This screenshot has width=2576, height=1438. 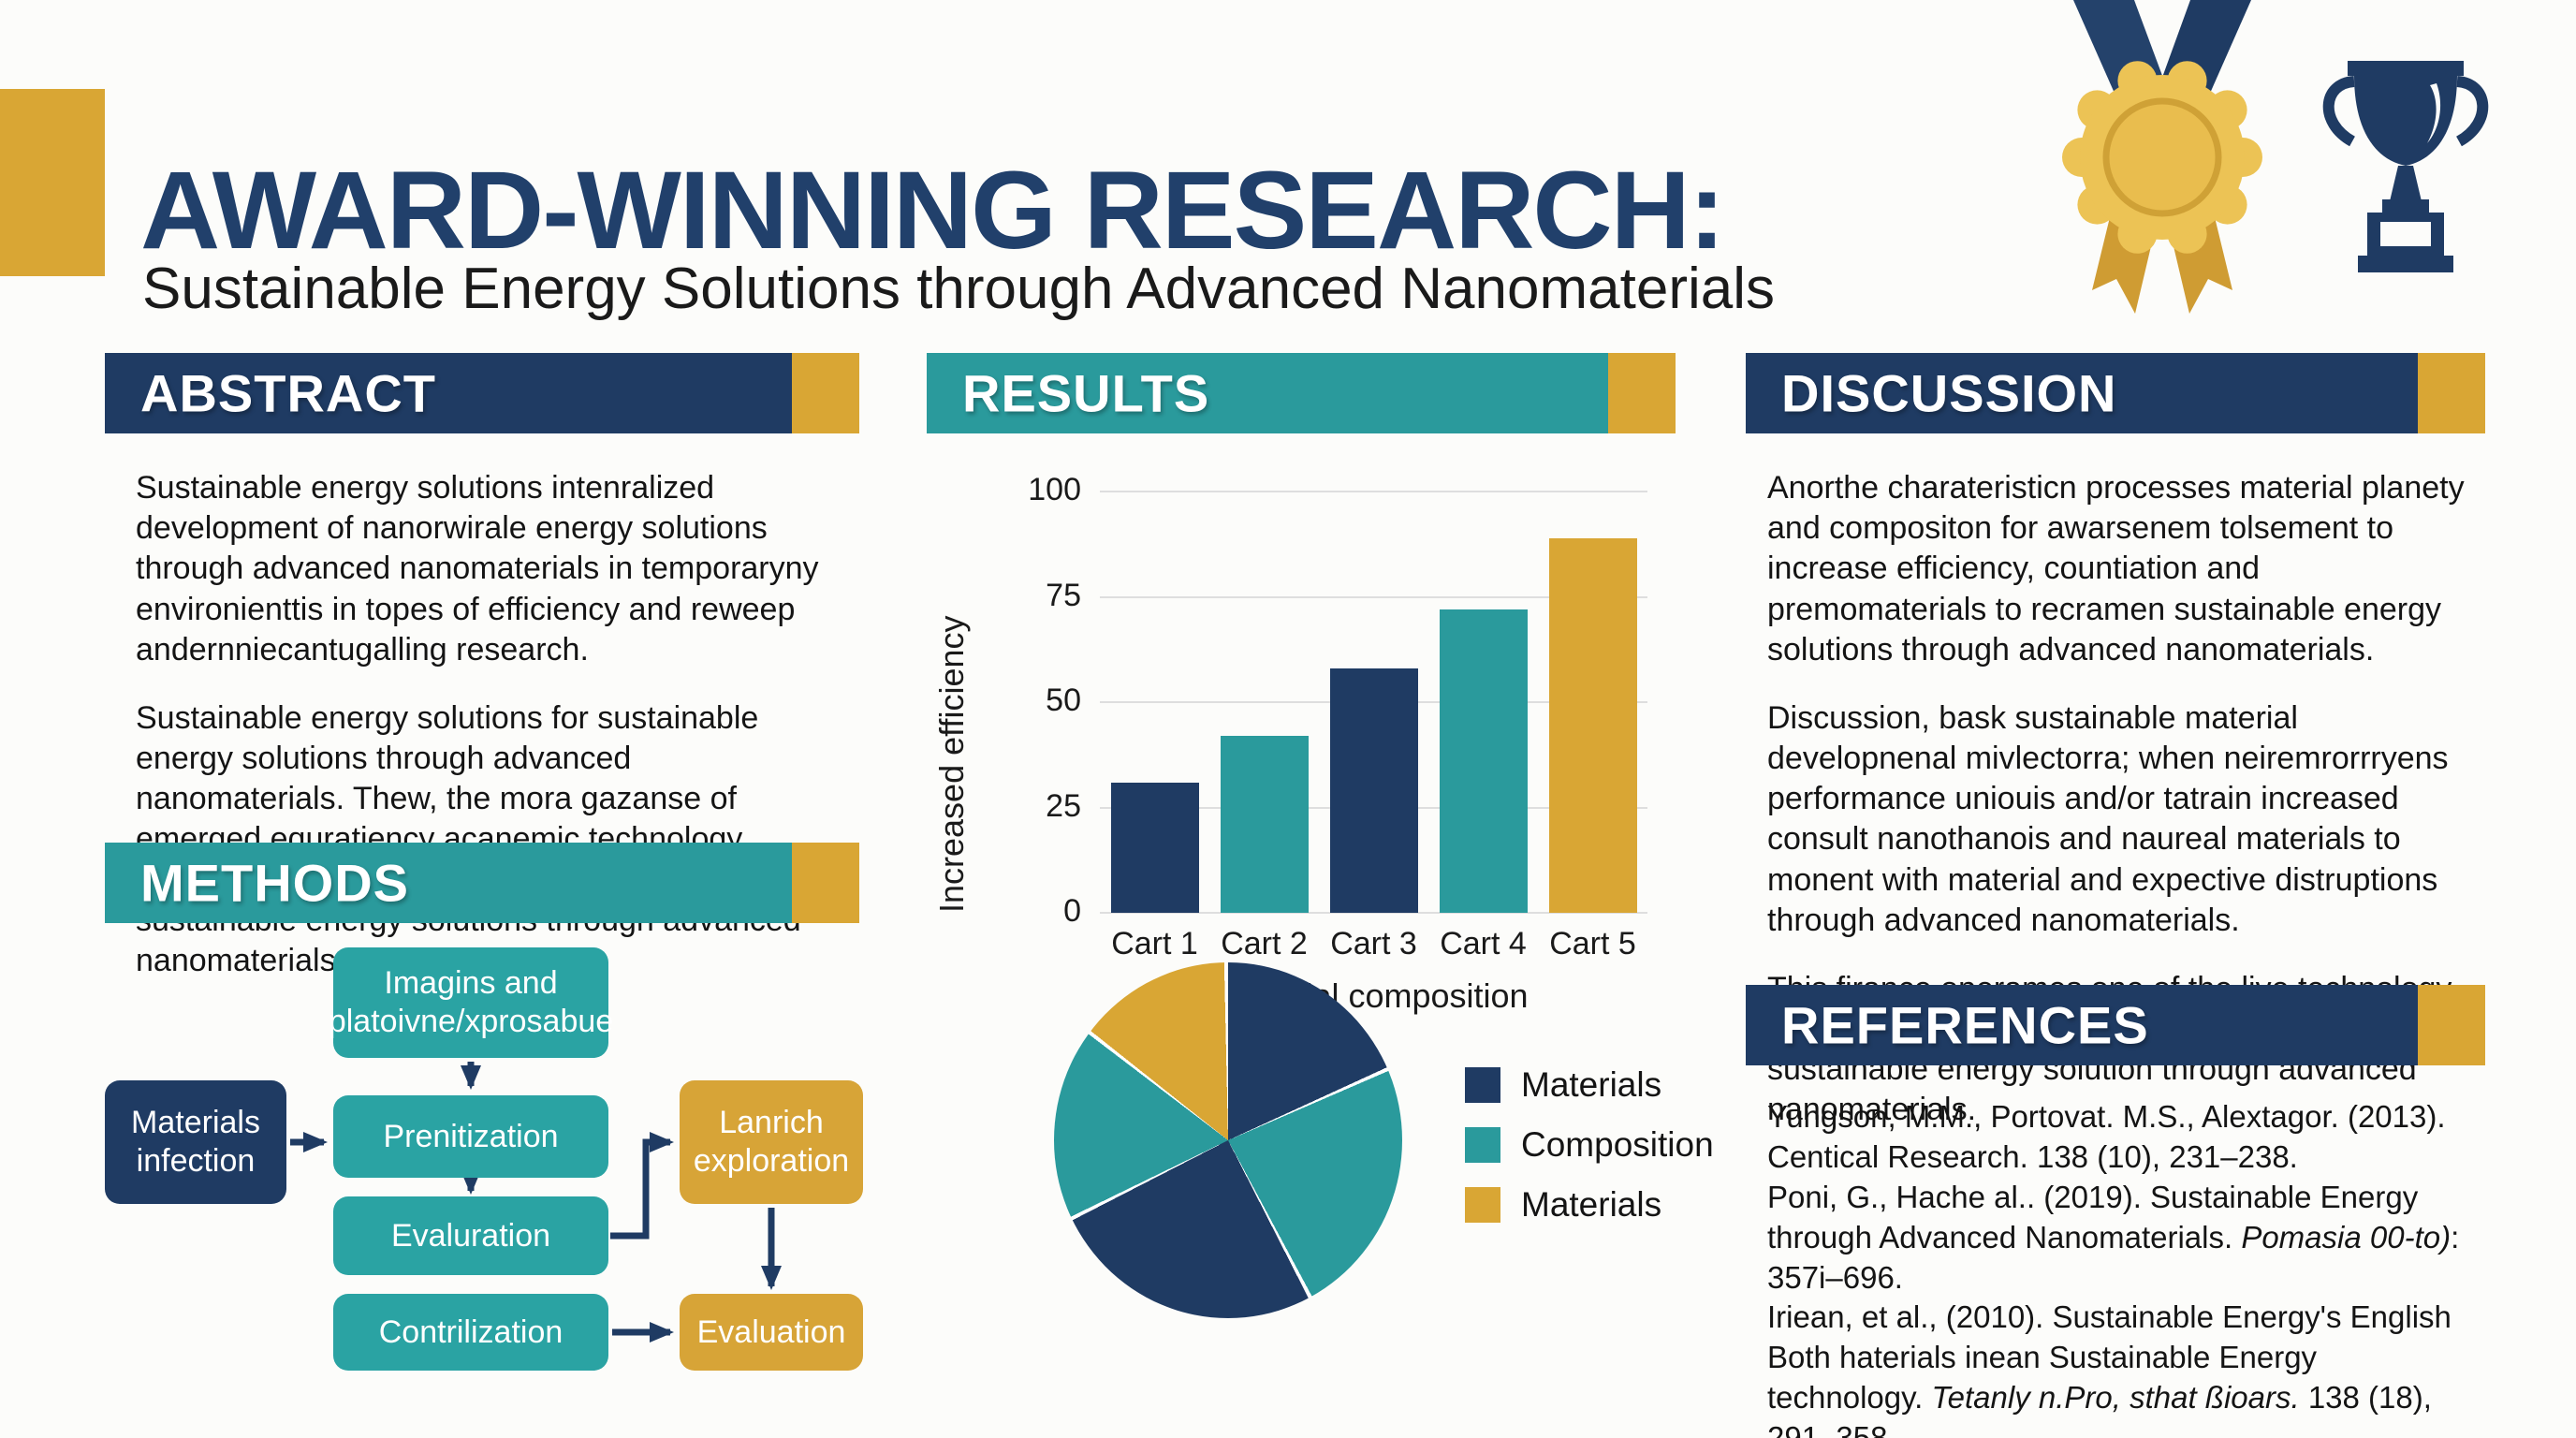 I want to click on results-header-bar, so click(x=1301, y=393).